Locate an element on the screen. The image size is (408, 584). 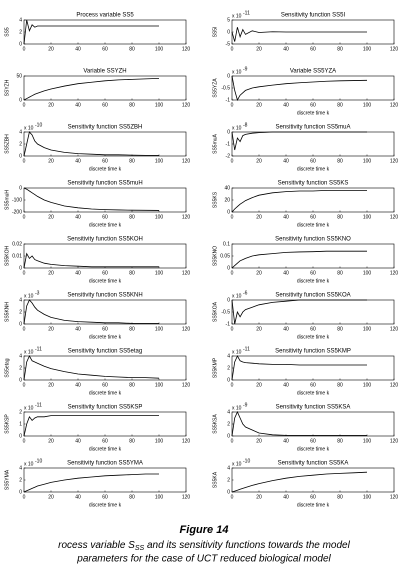
y-tick-label: 1 is located at coordinates (20, 424).